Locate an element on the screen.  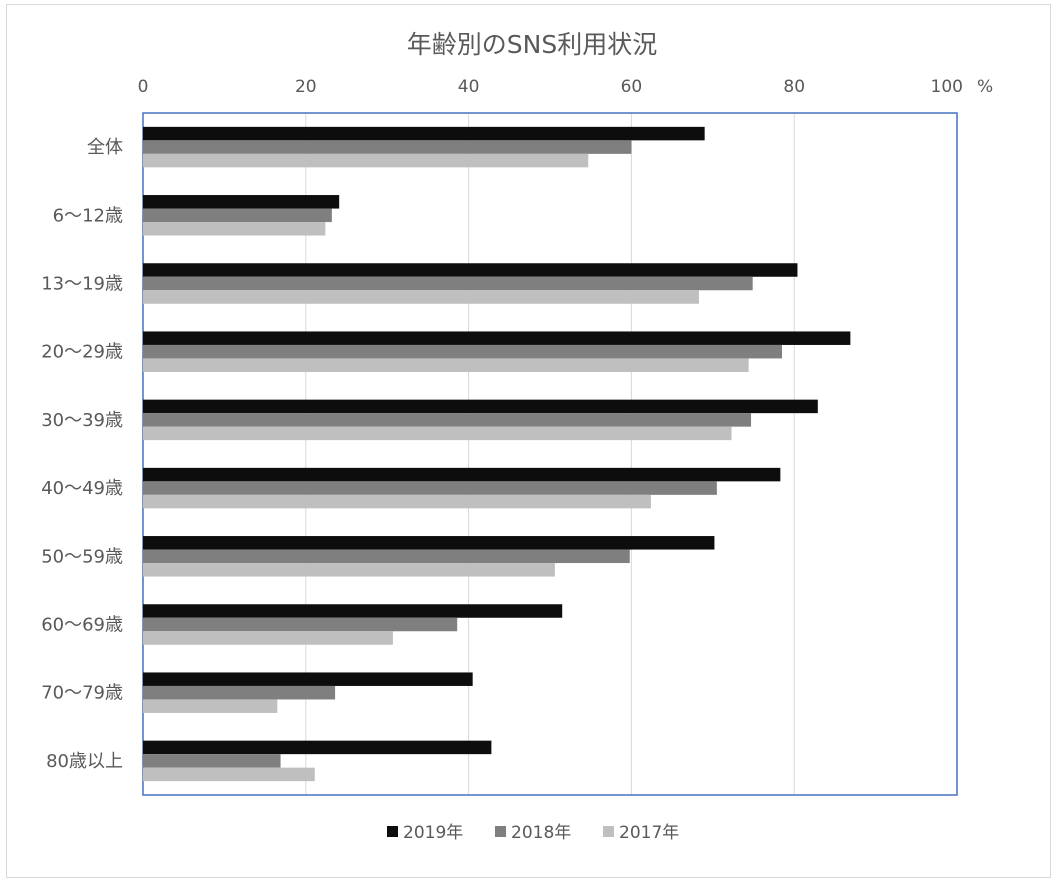
legend-label: 2018年 is located at coordinates (541, 833).